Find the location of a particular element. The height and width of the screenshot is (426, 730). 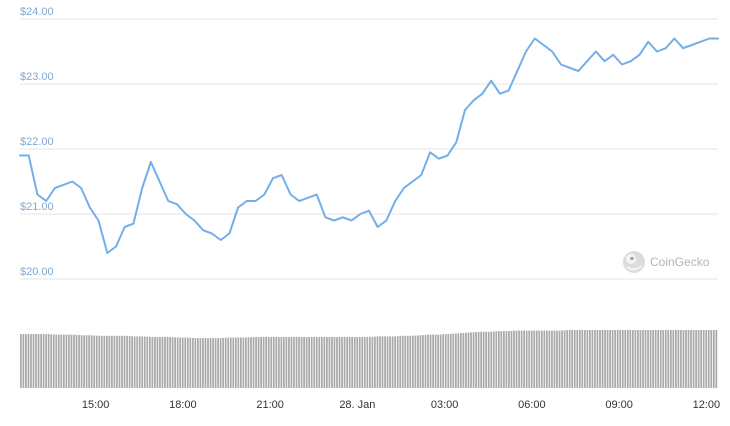

y-tick-label: $20.00 is located at coordinates (37, 272).